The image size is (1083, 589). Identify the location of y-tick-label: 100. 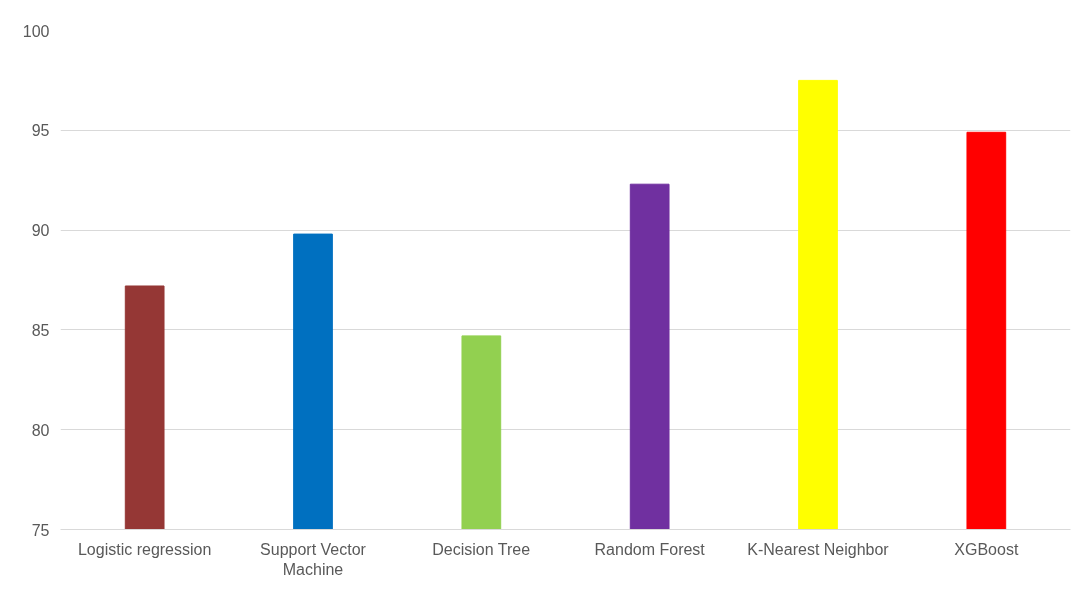
(36, 31).